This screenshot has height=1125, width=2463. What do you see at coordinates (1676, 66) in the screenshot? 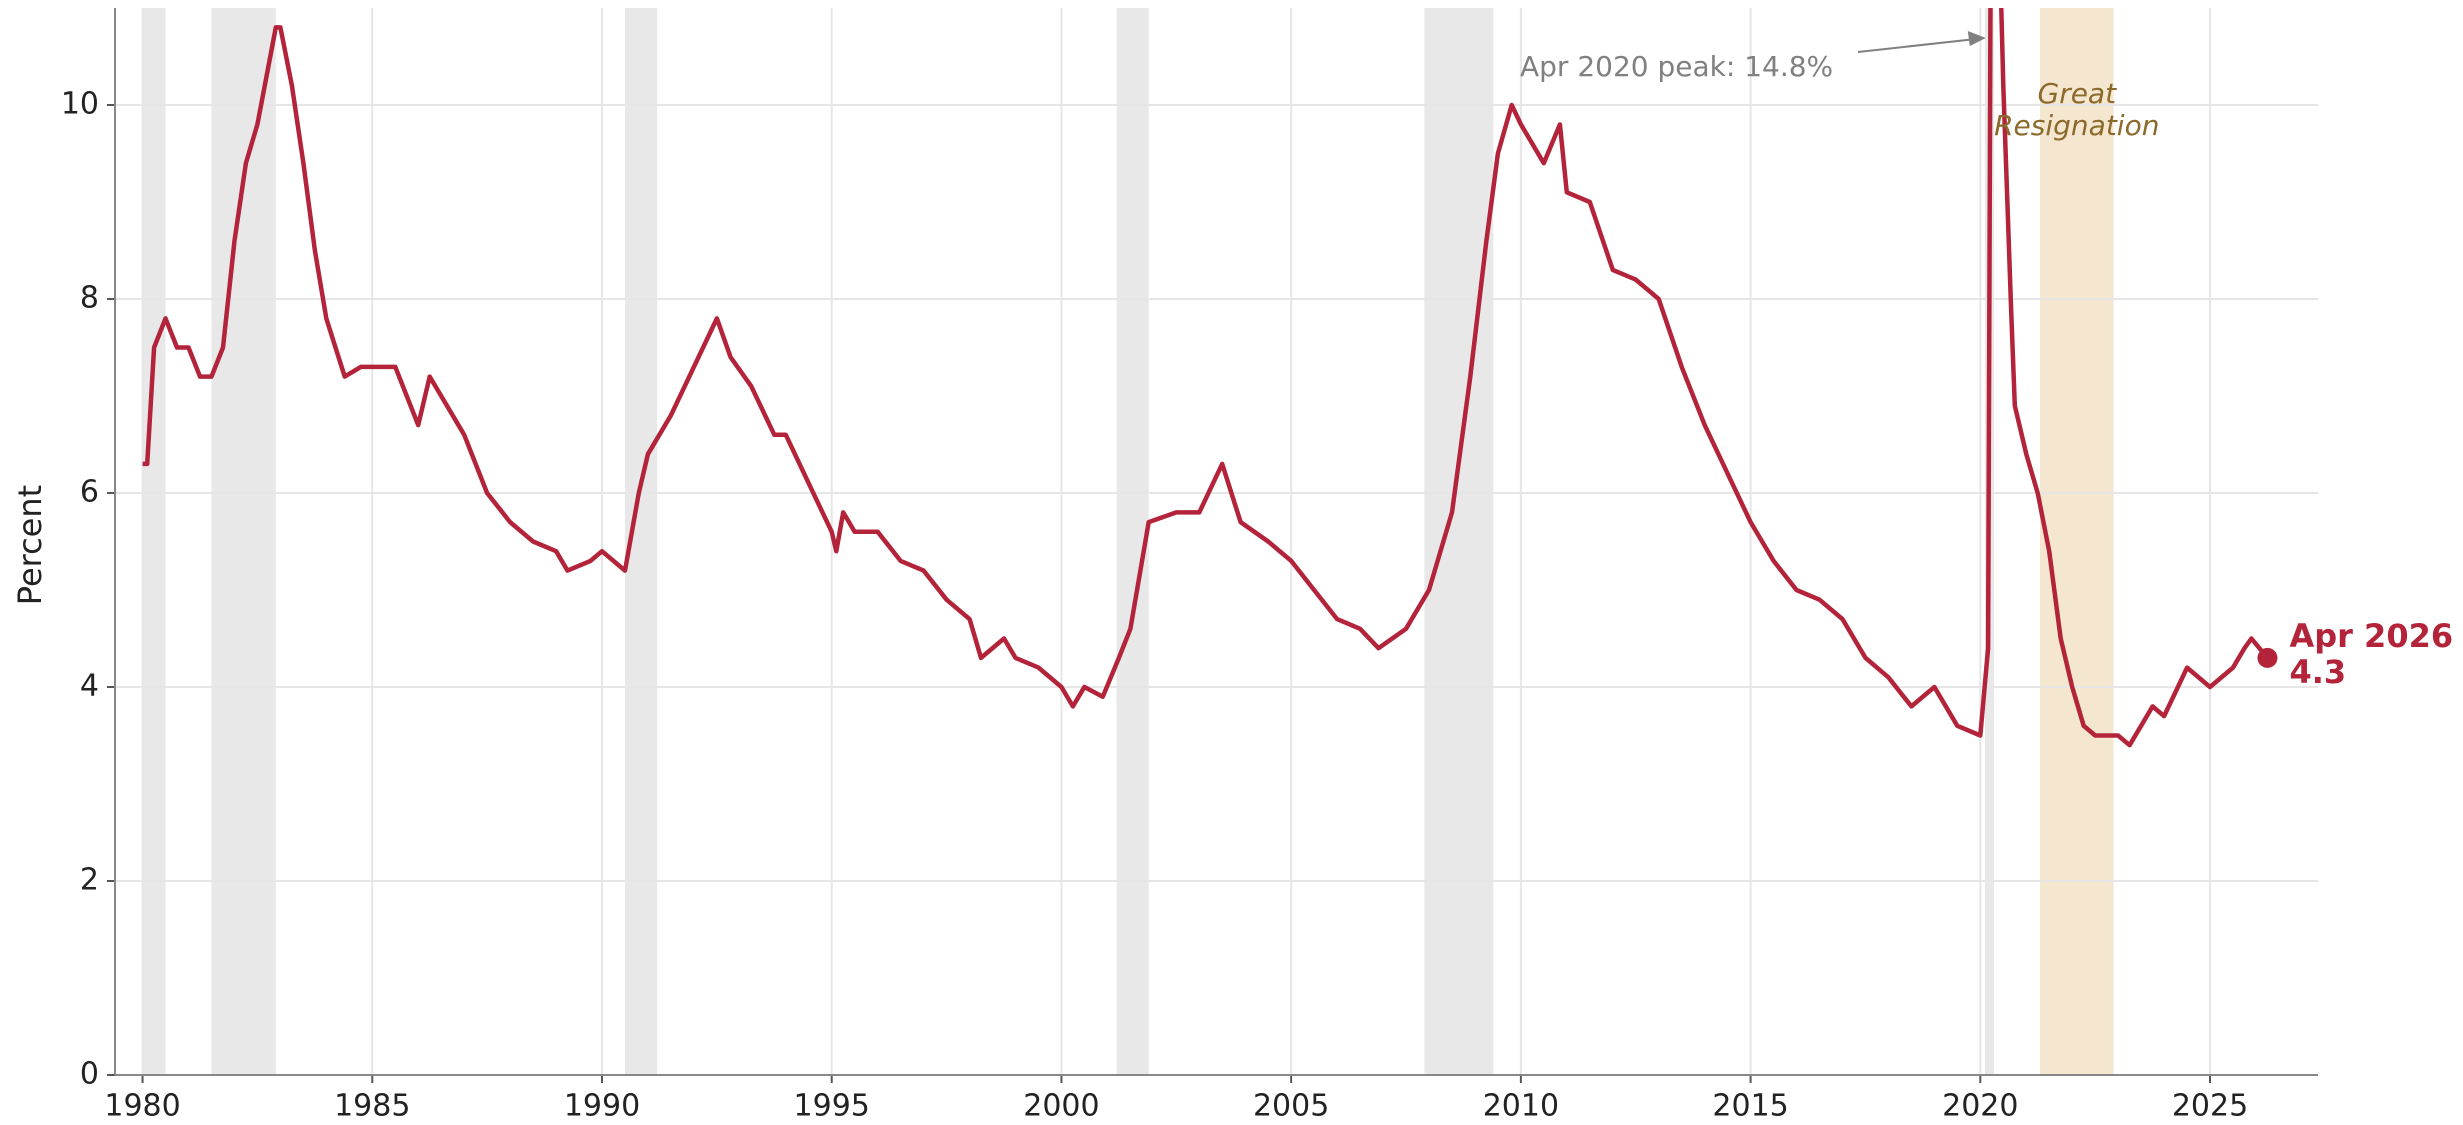
I see `peak-annotation: Apr 2020 peak: 14.8%` at bounding box center [1676, 66].